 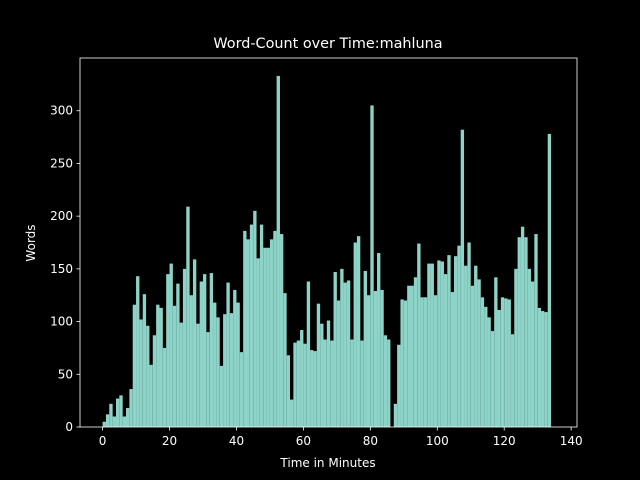 What do you see at coordinates (327, 463) in the screenshot?
I see `x-axis-label: Time in Minutes` at bounding box center [327, 463].